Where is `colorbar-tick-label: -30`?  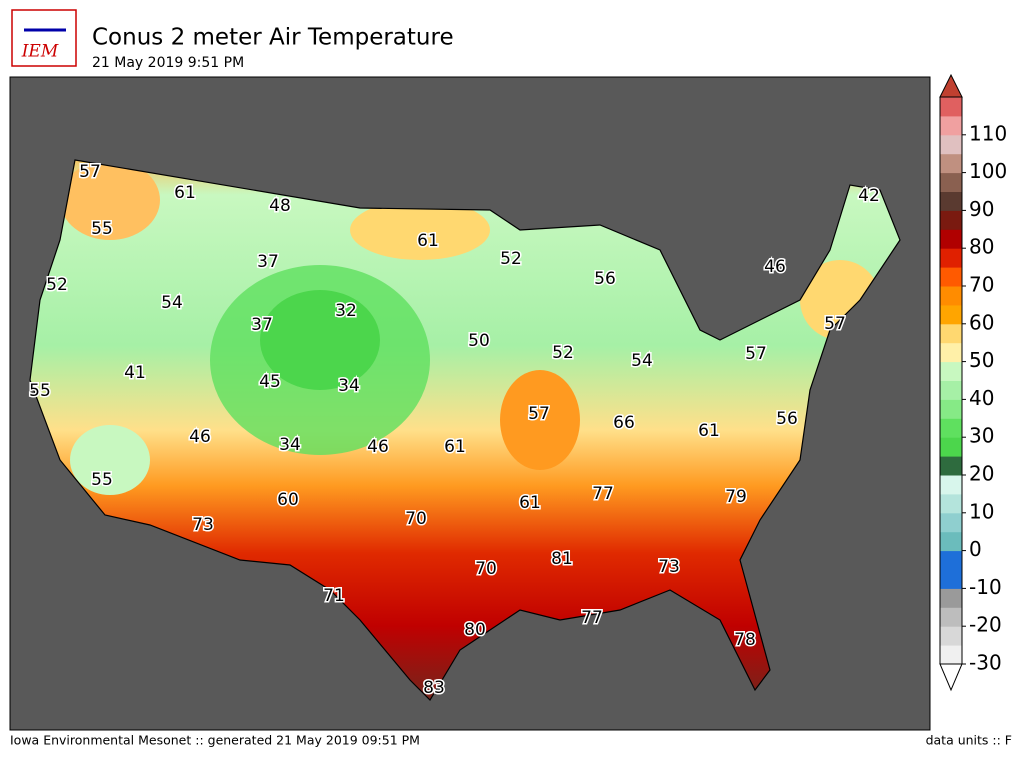 colorbar-tick-label: -30 is located at coordinates (985, 663).